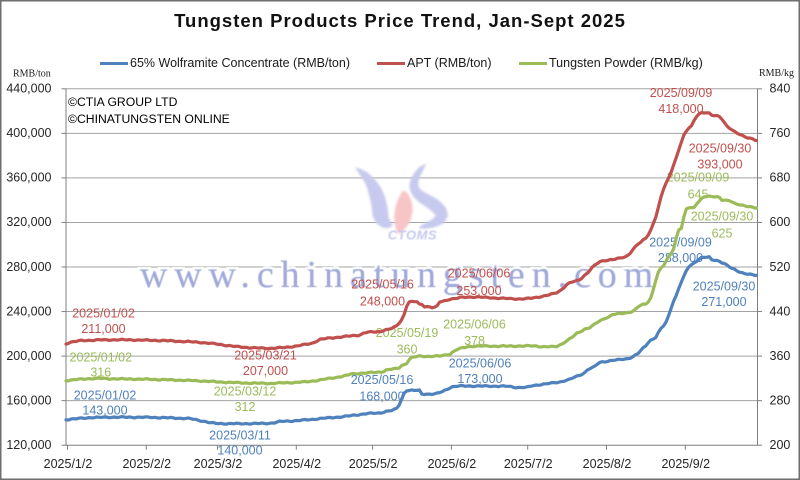 This screenshot has height=480, width=800. What do you see at coordinates (28, 267) in the screenshot?
I see `svg-text: 280,000` at bounding box center [28, 267].